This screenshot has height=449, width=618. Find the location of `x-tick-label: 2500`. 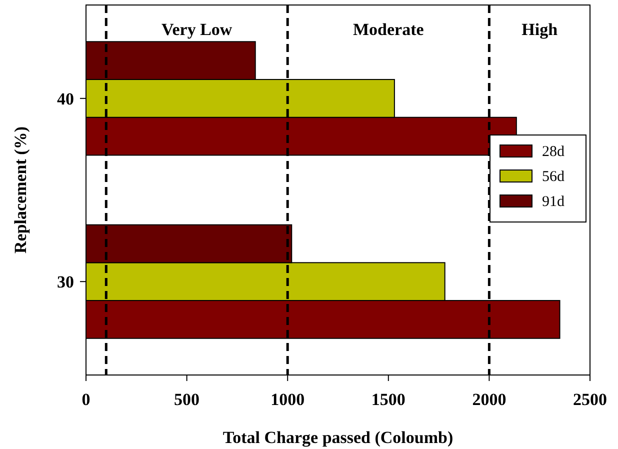

x-tick-label: 2500 is located at coordinates (590, 399).